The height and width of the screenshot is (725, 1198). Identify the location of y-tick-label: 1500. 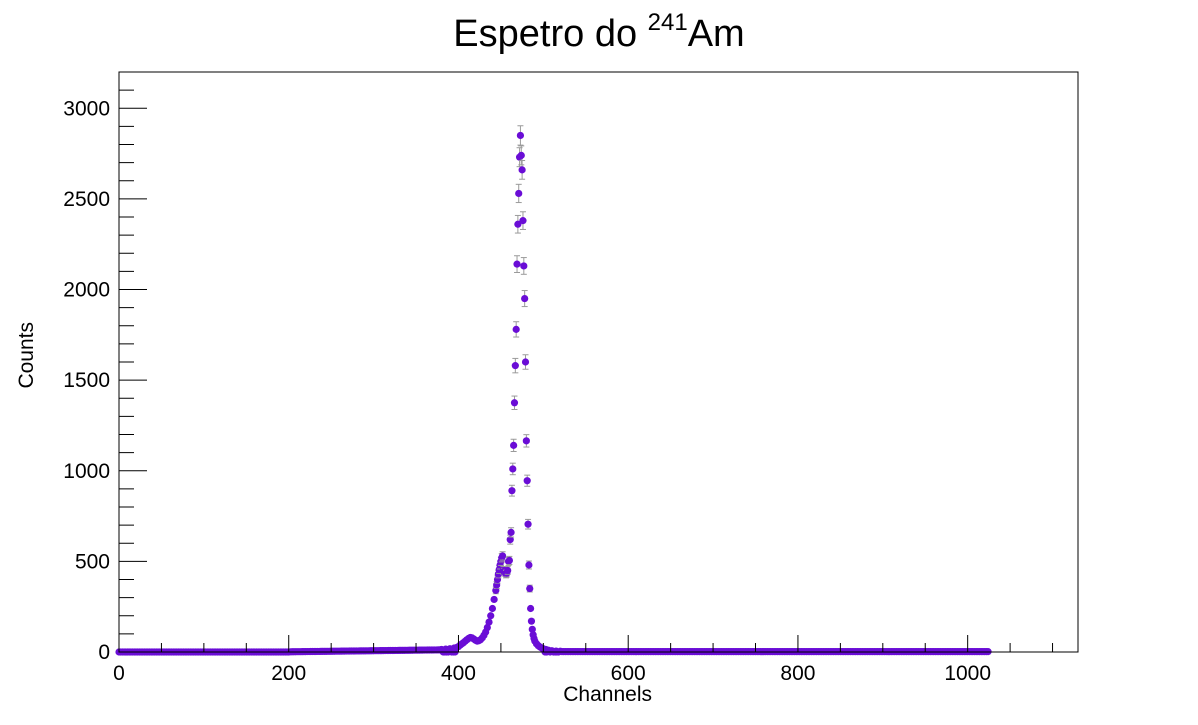
(86, 380).